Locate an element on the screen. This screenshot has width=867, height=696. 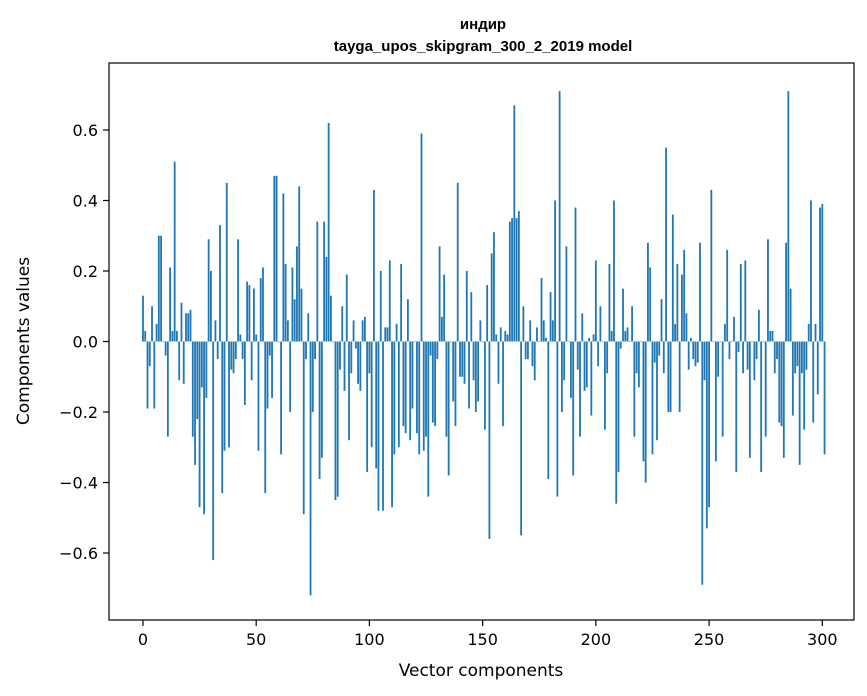
y-axis-ticks: −0.6 −0.4 −0.2 0.0 0.2 0.4 0.6 is located at coordinates (84, 342).